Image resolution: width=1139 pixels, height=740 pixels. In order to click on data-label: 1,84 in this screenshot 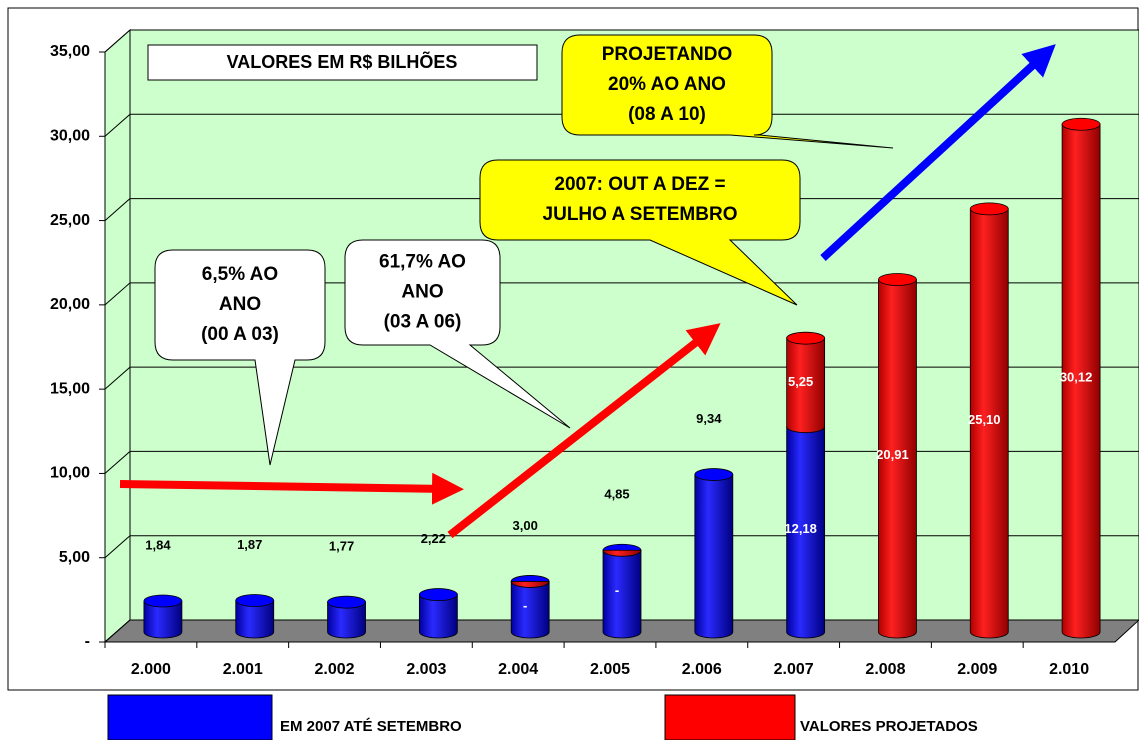, I will do `click(158, 544)`.